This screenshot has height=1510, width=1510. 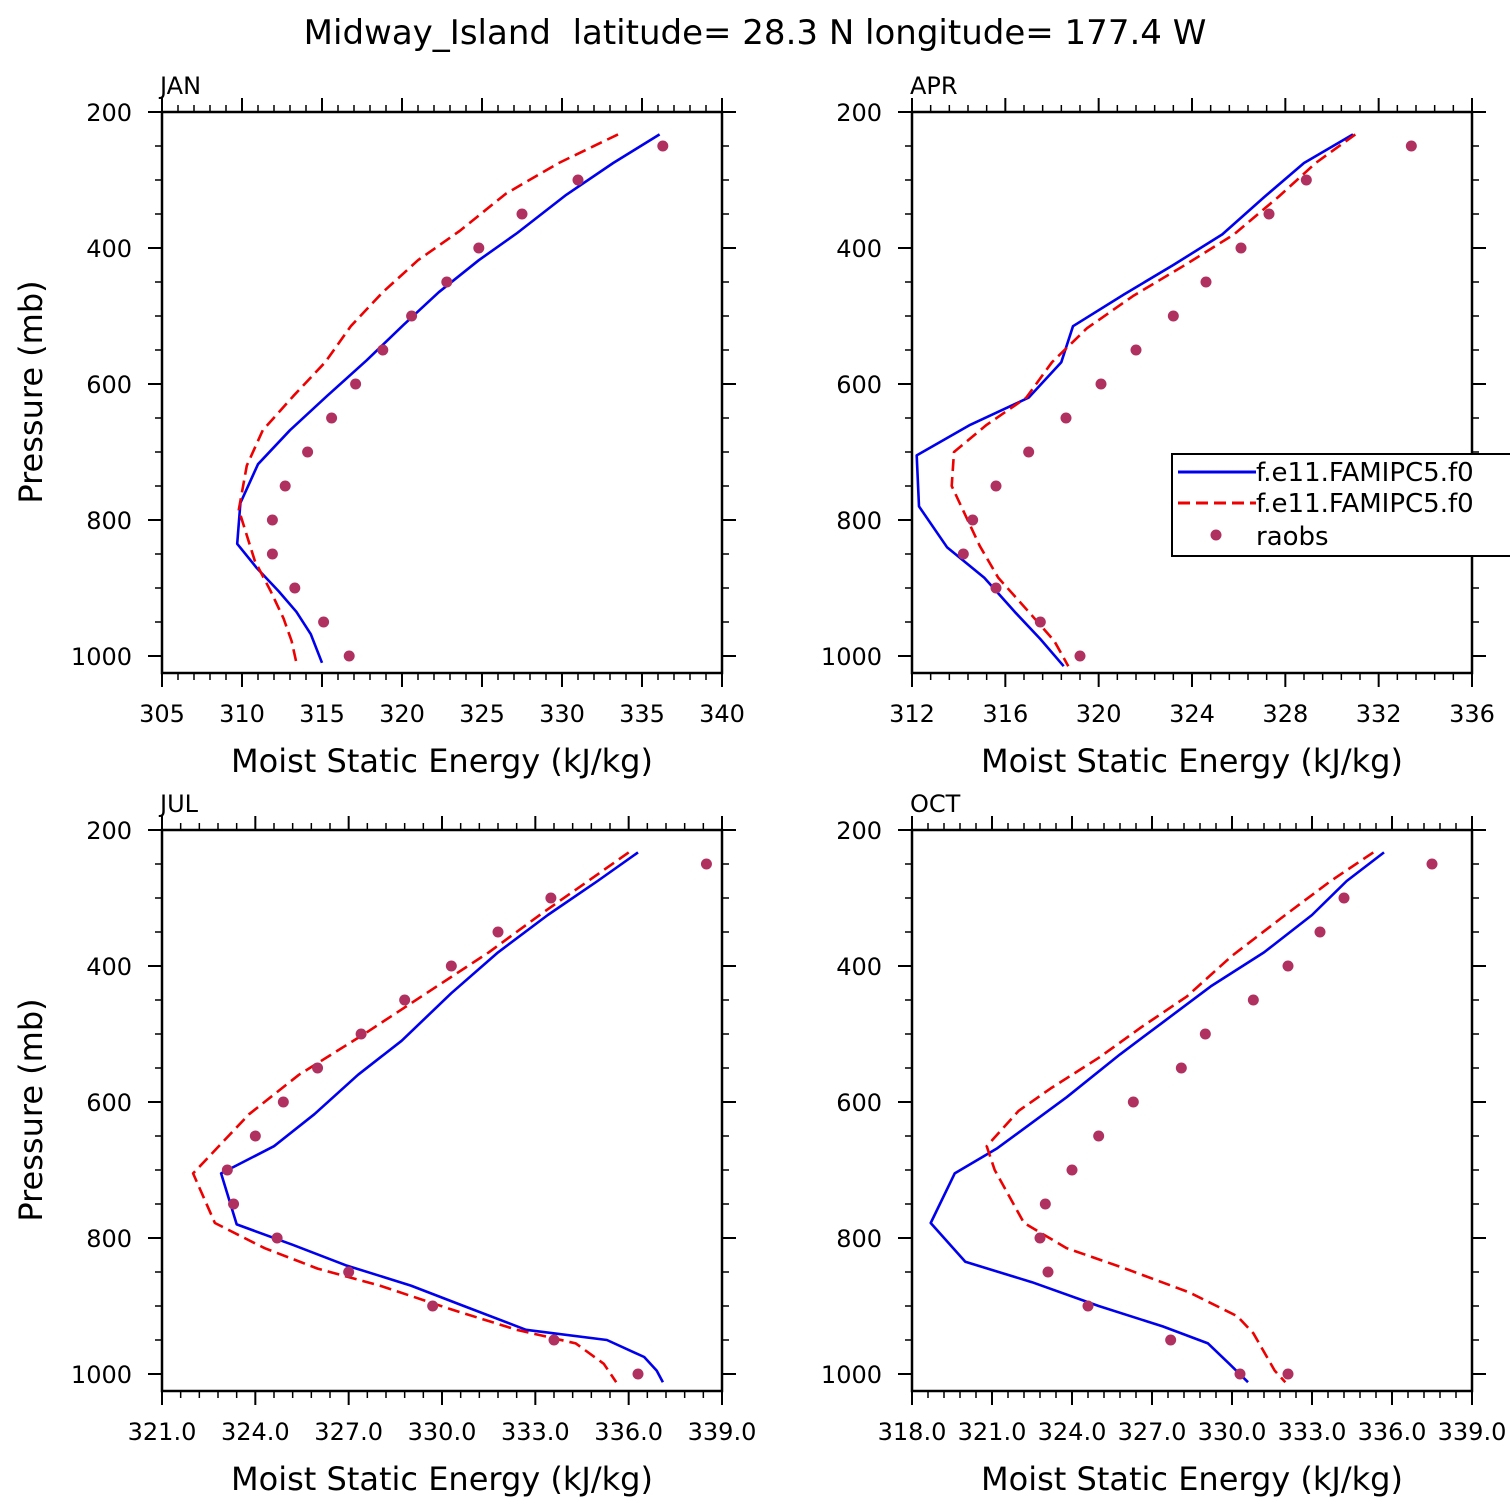 I want to click on legend-label-raobs: raobs, so click(x=1292, y=537).